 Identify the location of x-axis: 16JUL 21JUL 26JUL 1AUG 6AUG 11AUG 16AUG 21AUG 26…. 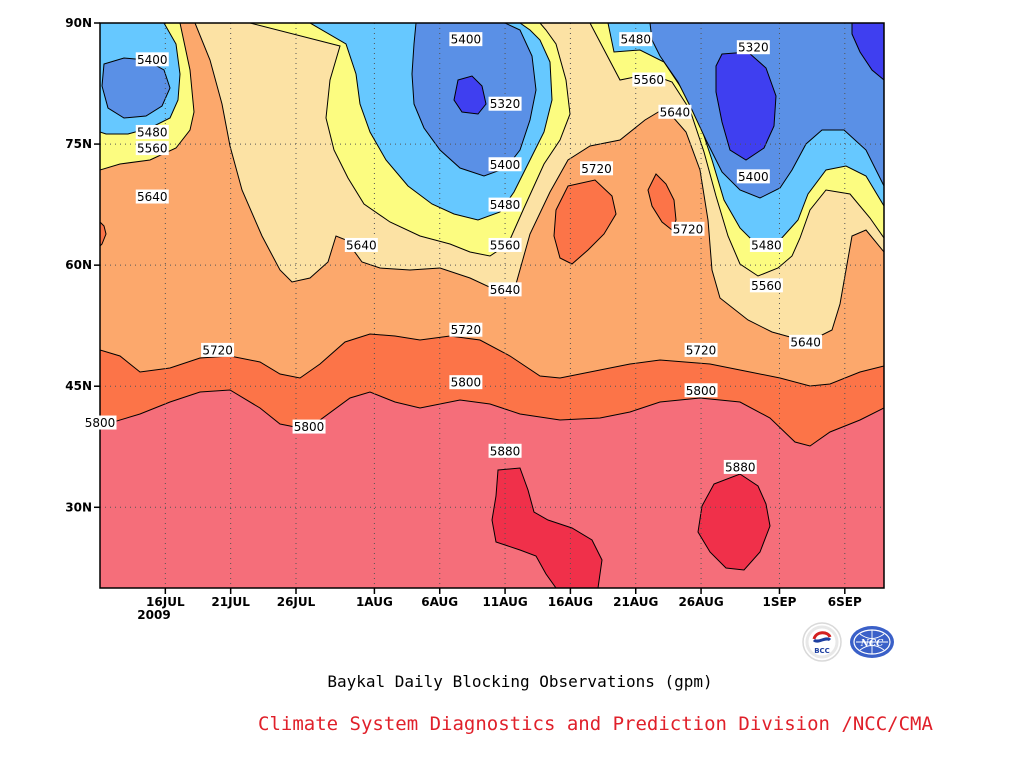
(504, 598).